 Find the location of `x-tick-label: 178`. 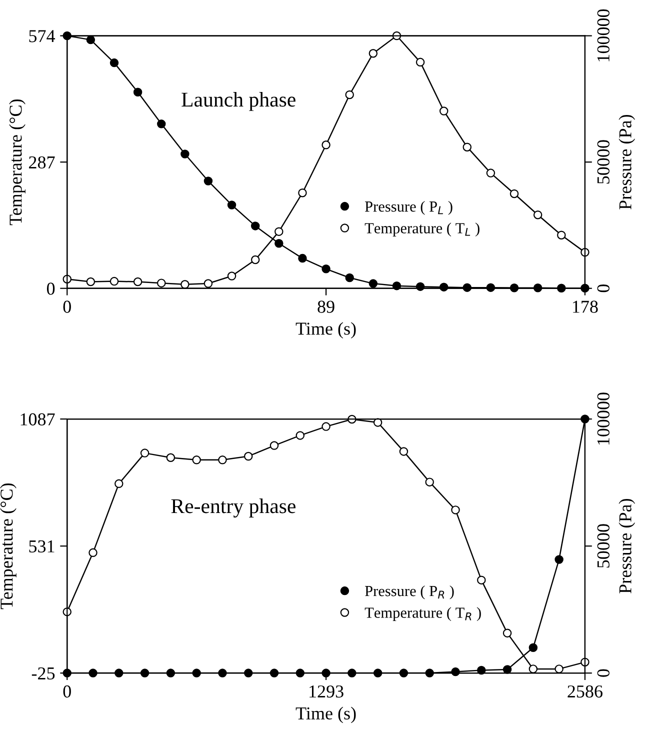

x-tick-label: 178 is located at coordinates (585, 306).